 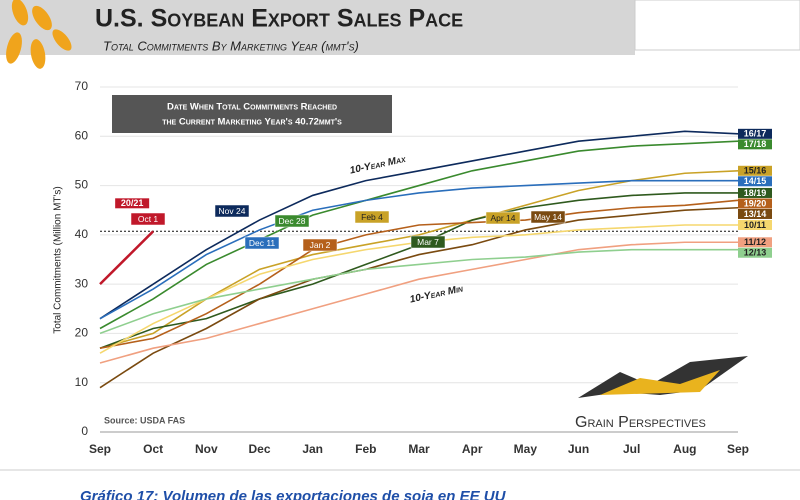 I want to click on legend-label: 11/12, so click(x=755, y=242).